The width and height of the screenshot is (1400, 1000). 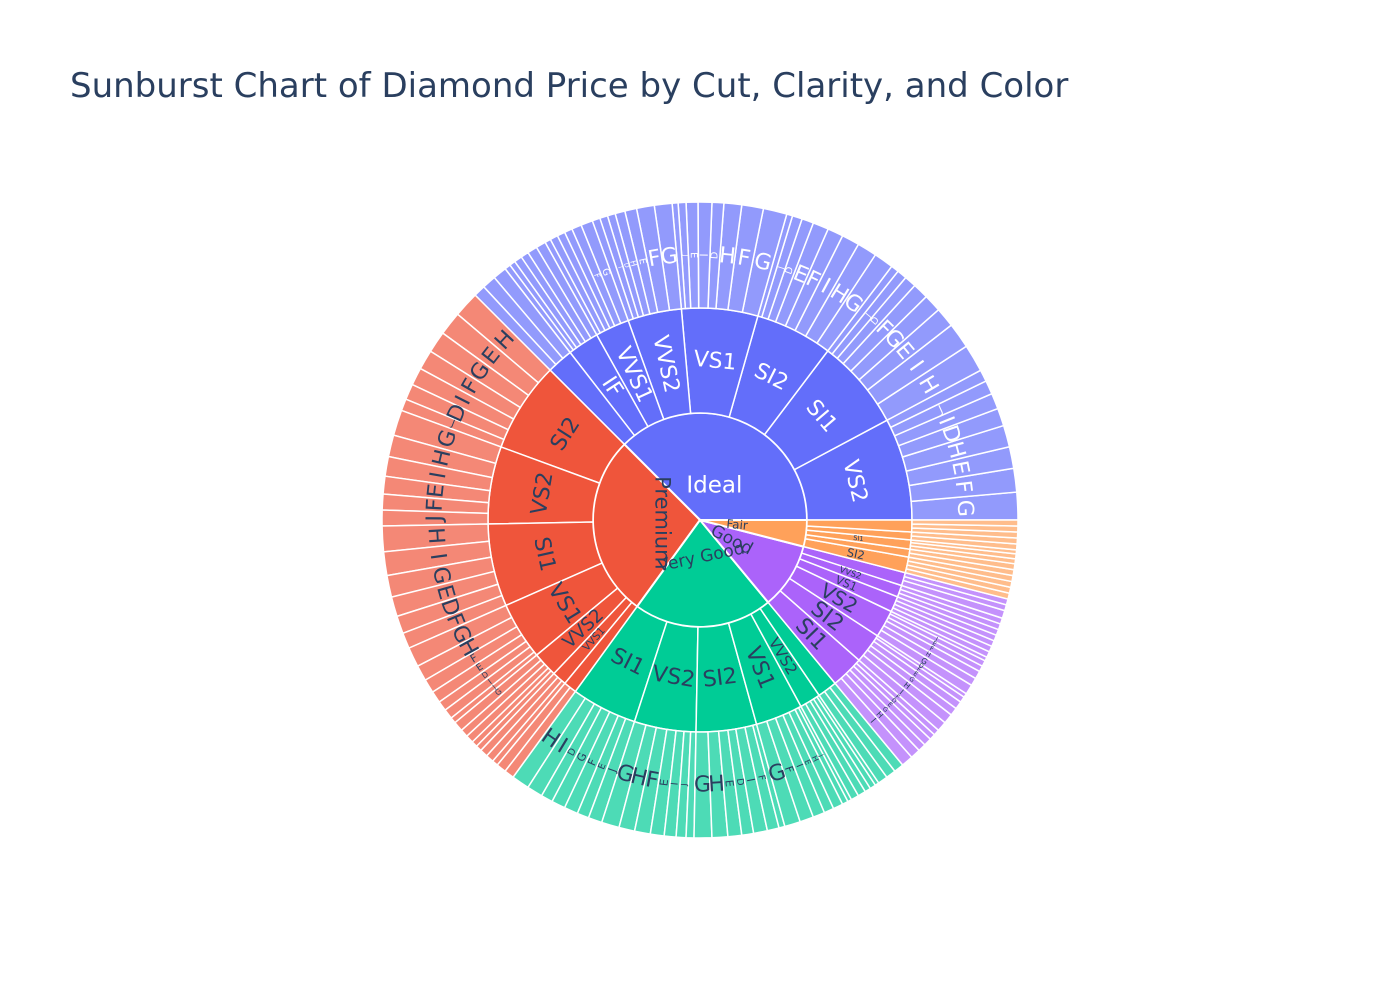 What do you see at coordinates (907, 685) in the screenshot?
I see `label-good-si2-h: H` at bounding box center [907, 685].